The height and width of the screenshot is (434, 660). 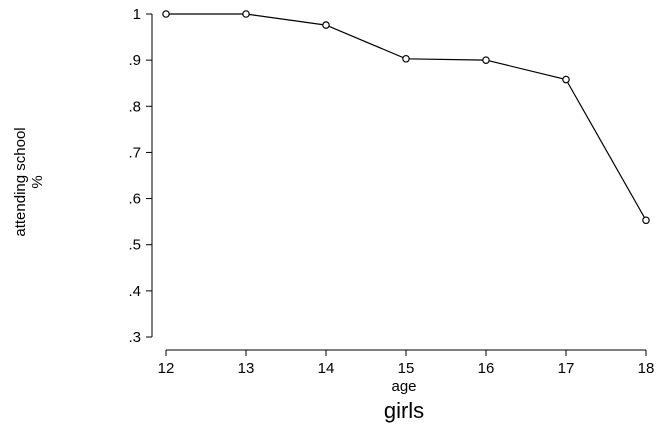 I want to click on x-tick-label: 17, so click(x=566, y=368).